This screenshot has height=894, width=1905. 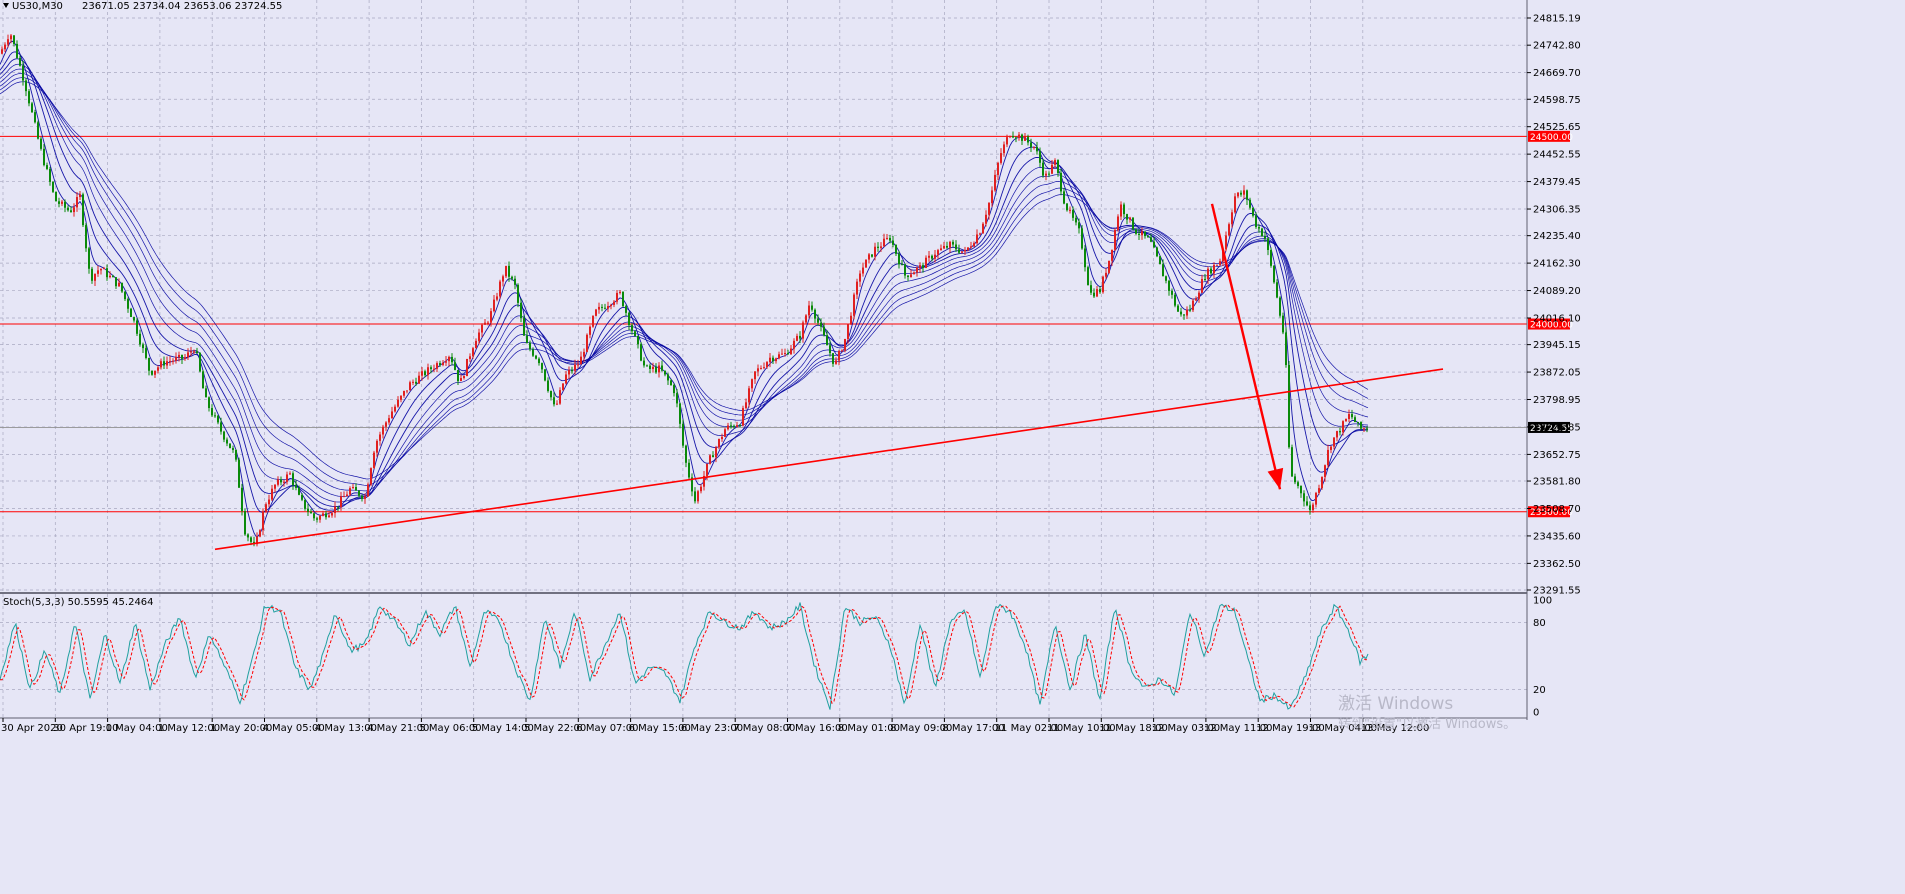 I want to click on dropdown-triangle-icon, so click(x=6, y=5).